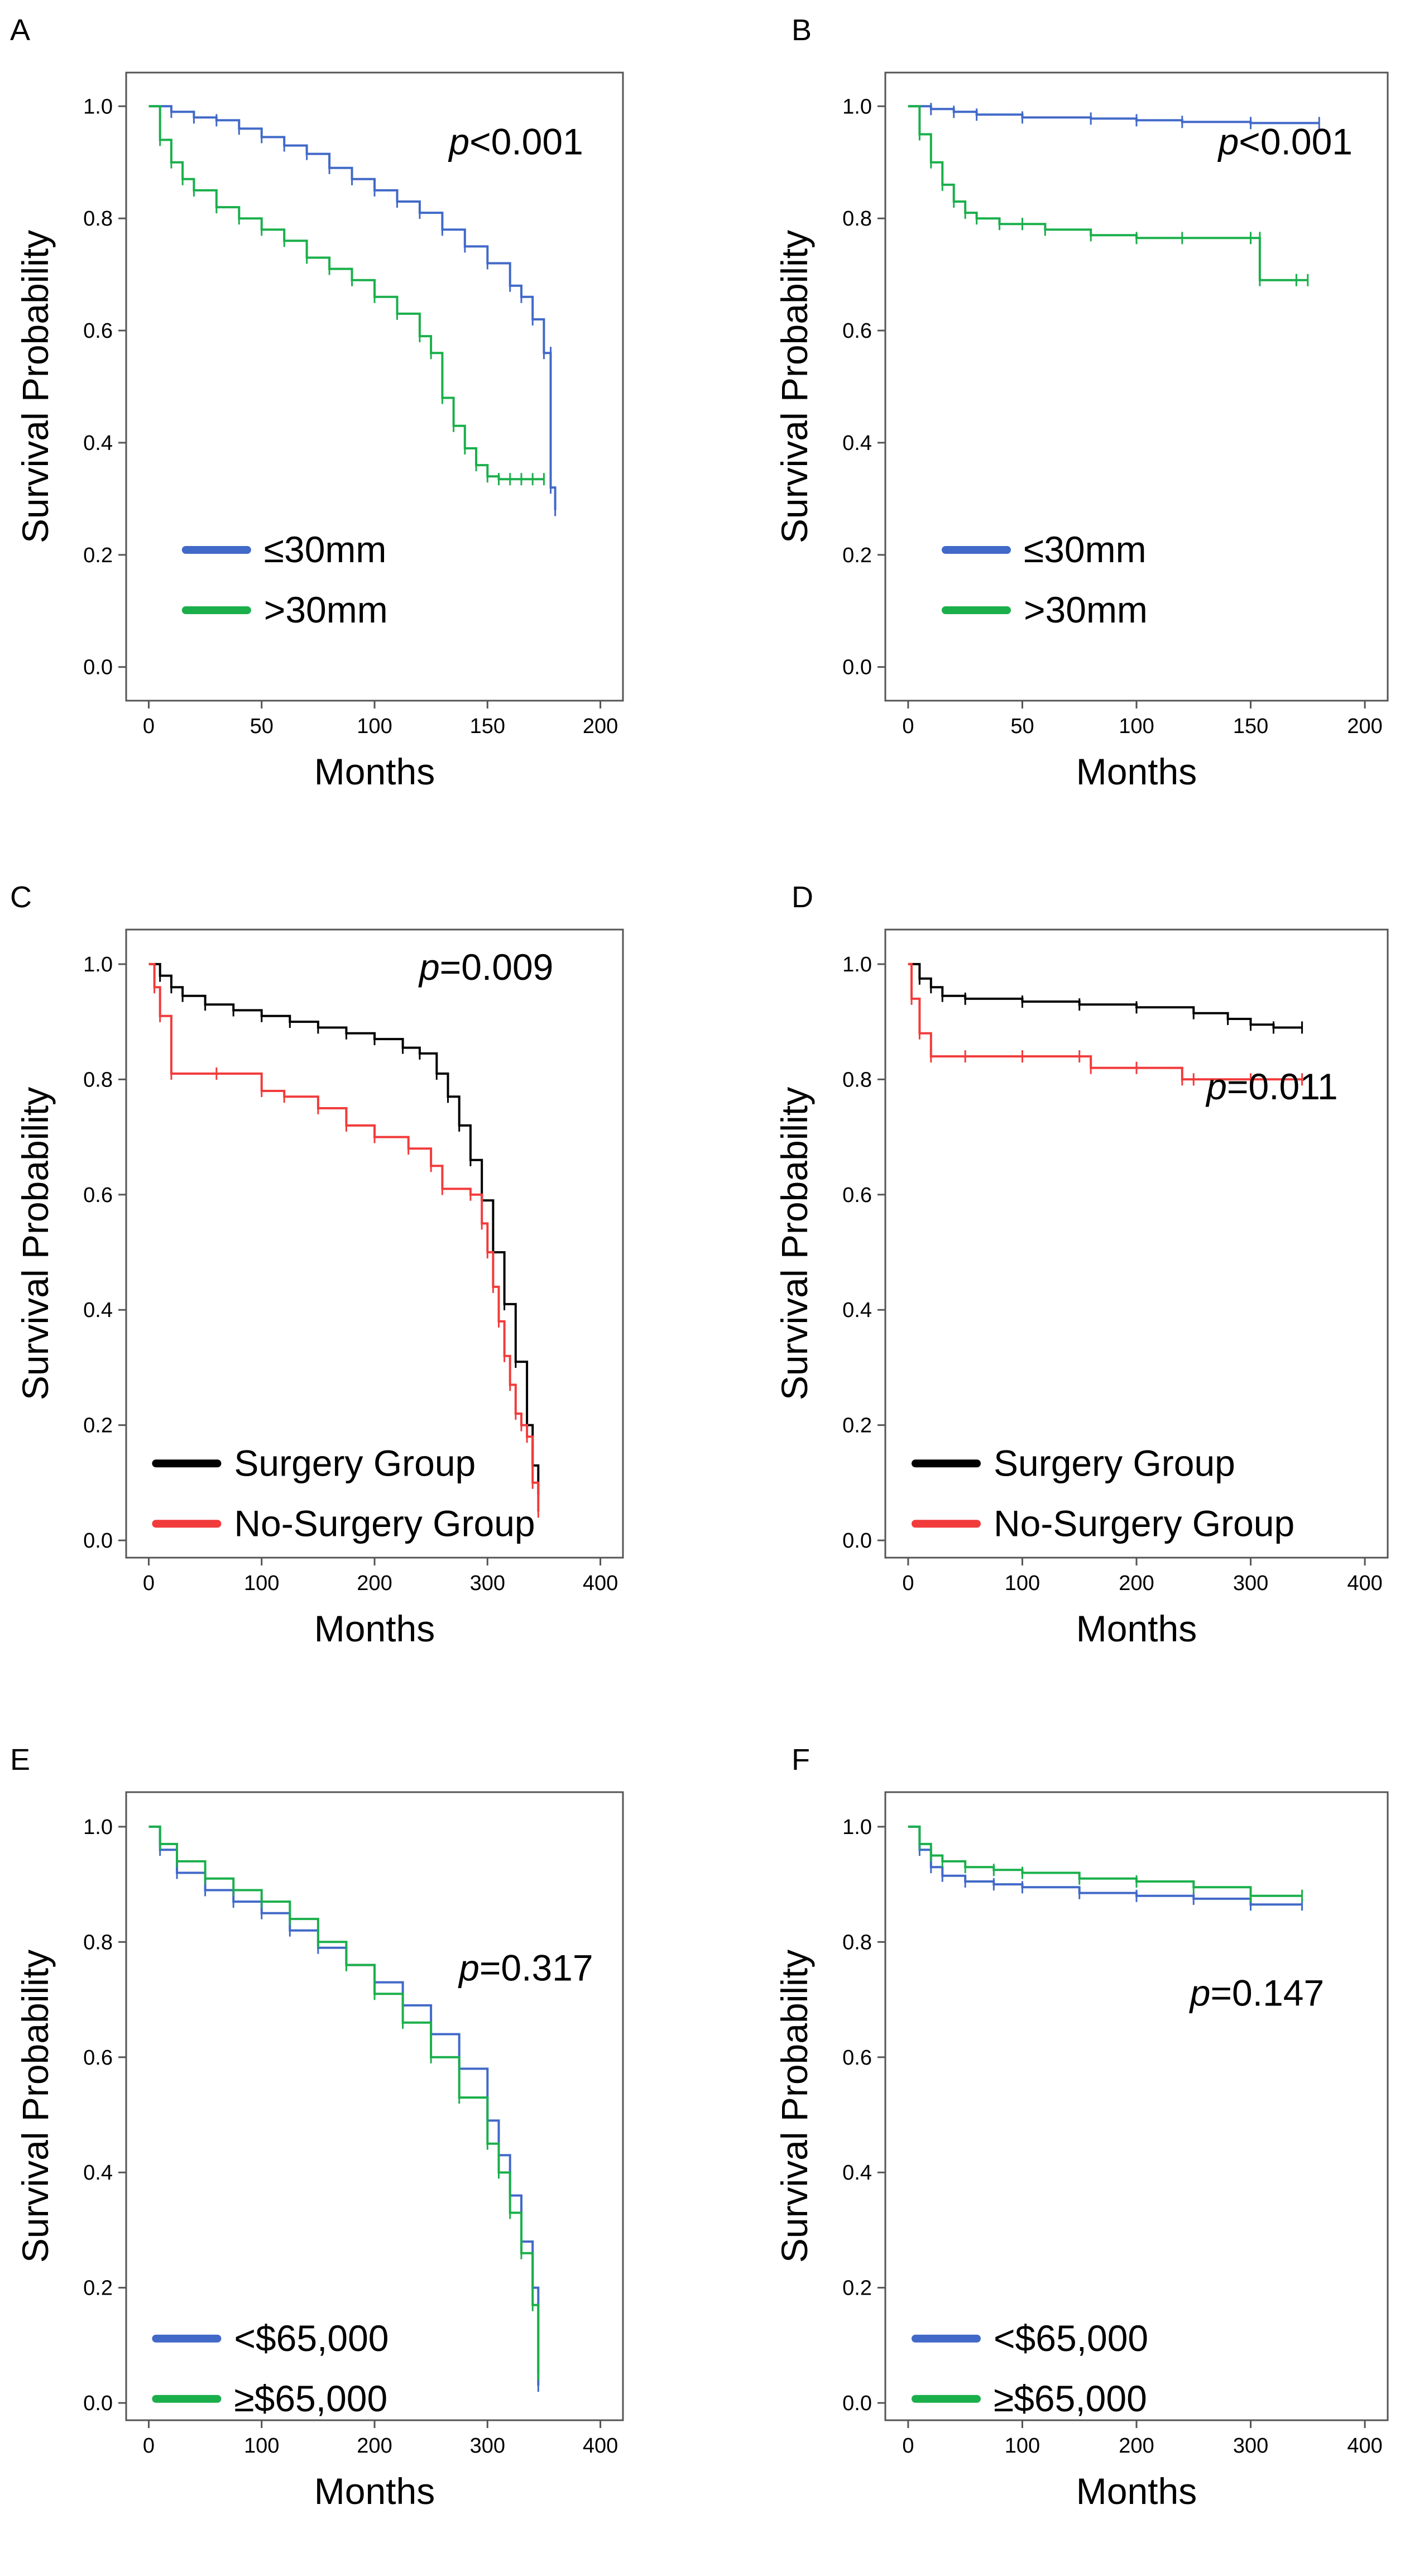  I want to click on legend-label: ≤30mm, so click(1085, 549).